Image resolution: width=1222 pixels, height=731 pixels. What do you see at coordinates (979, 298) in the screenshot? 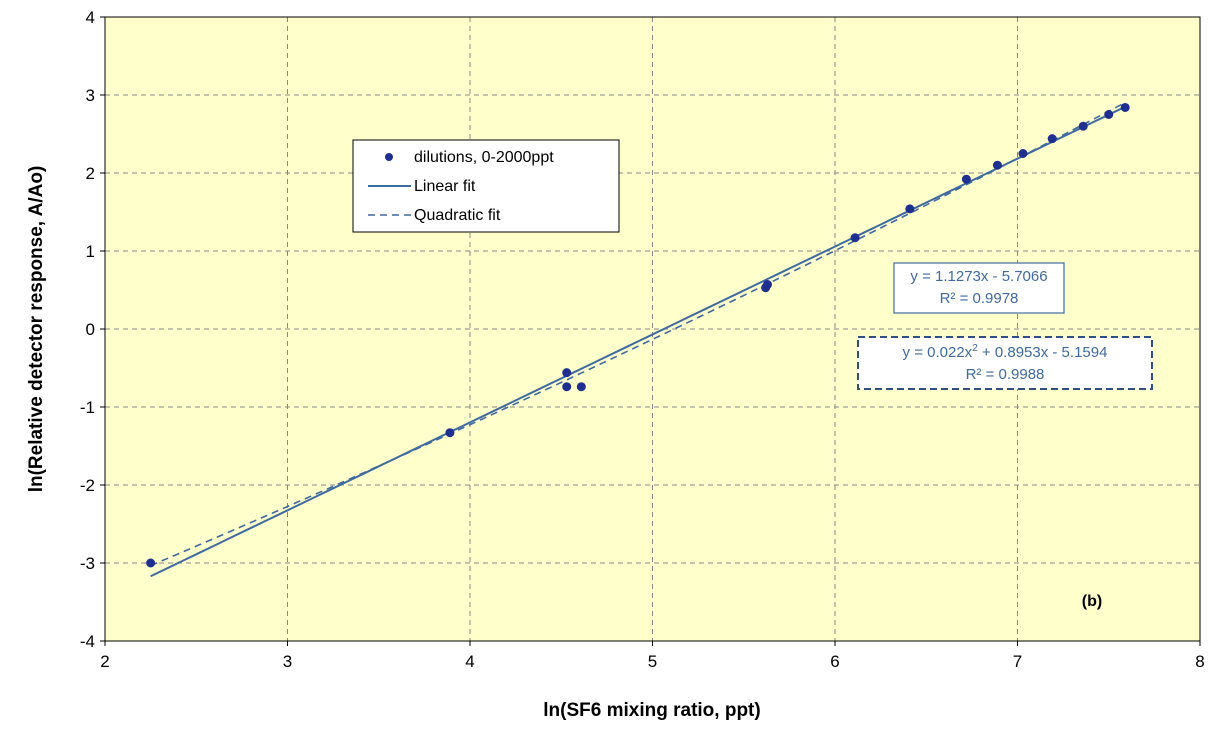
I see `linear-r2-text: R² = 0.9978` at bounding box center [979, 298].